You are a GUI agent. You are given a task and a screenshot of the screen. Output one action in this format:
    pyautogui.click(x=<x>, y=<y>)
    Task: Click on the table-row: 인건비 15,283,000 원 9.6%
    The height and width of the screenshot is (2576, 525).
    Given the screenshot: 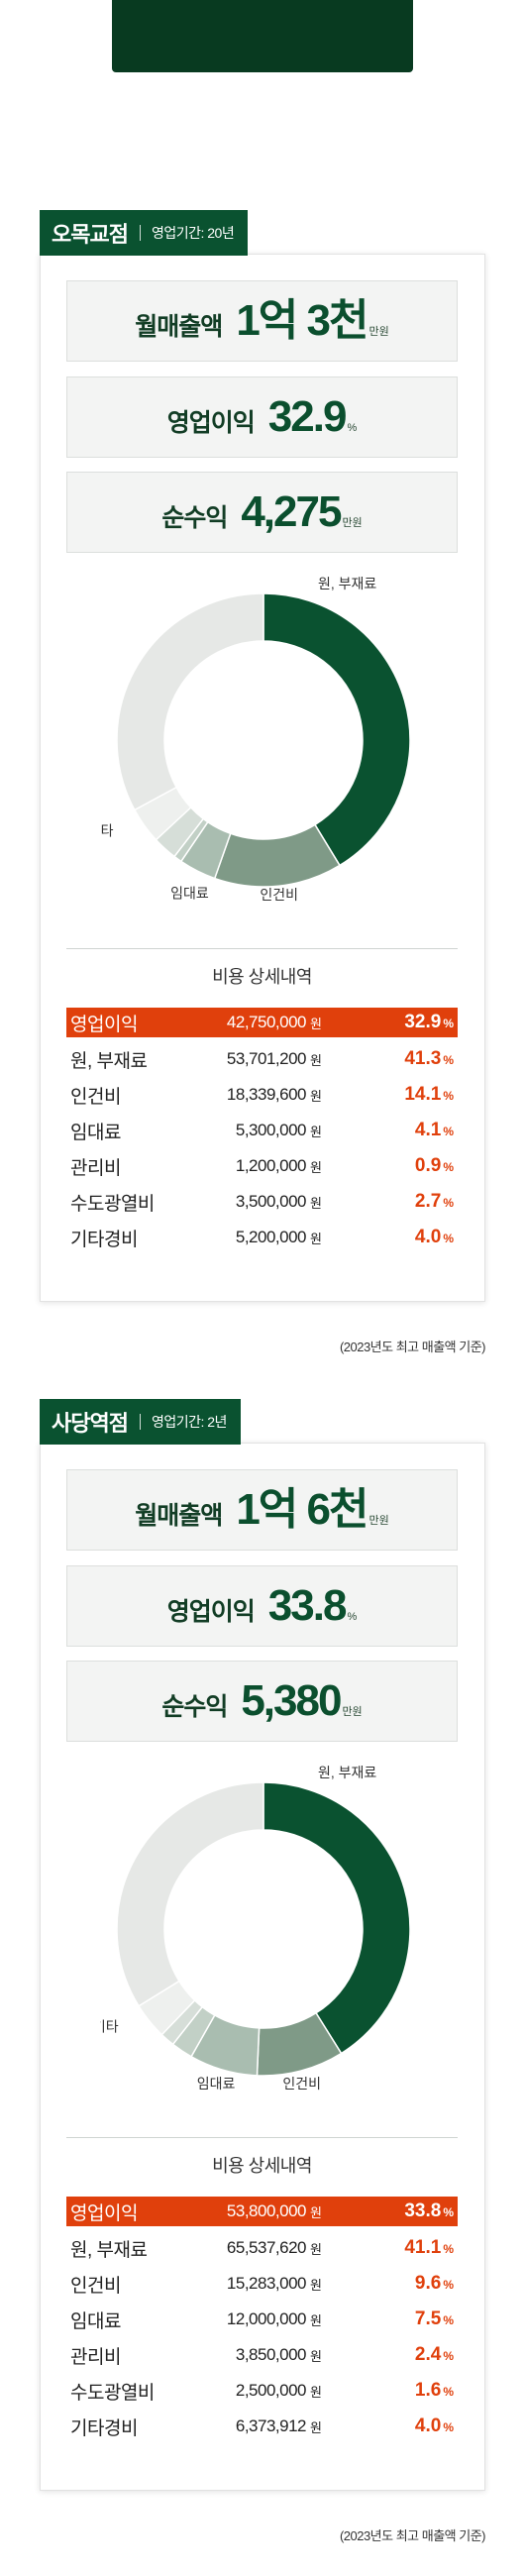 What is the action you would take?
    pyautogui.click(x=262, y=2284)
    